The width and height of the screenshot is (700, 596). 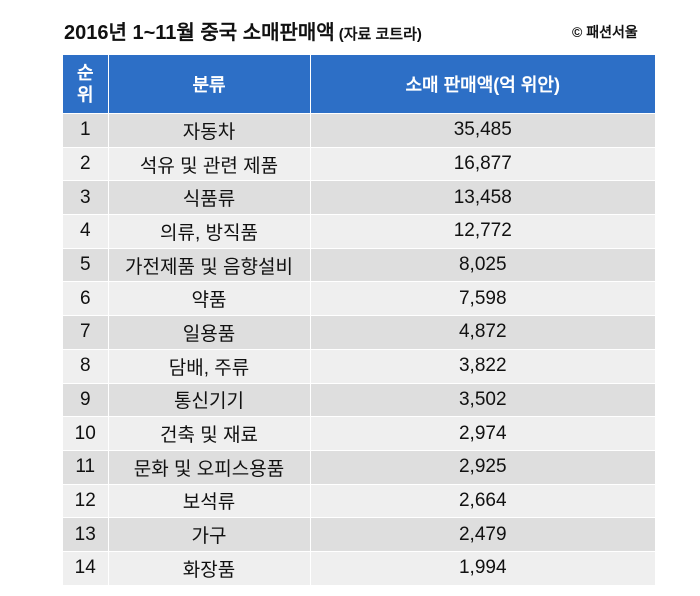 I want to click on value-cell: 2,664, so click(x=482, y=500).